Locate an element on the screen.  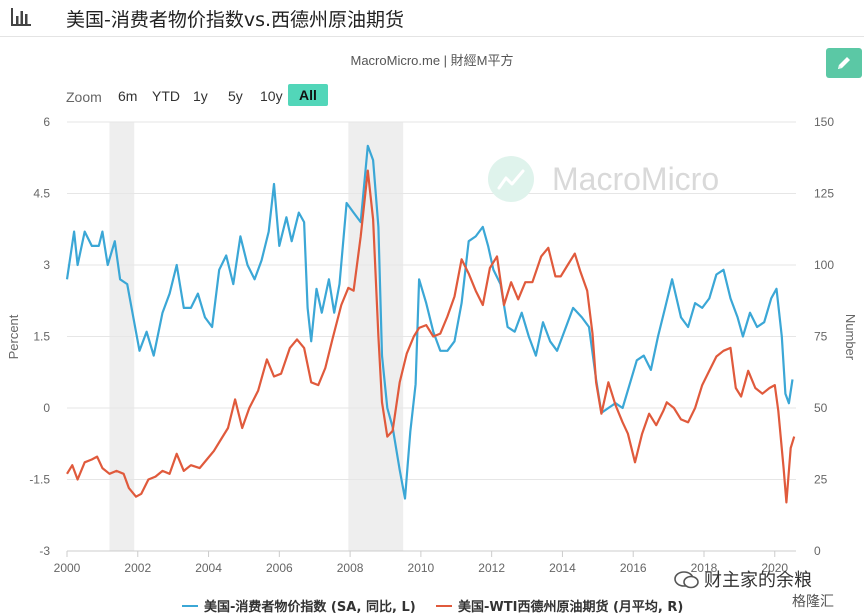
zoom-1y-button: 1y is located at coordinates (200, 96).